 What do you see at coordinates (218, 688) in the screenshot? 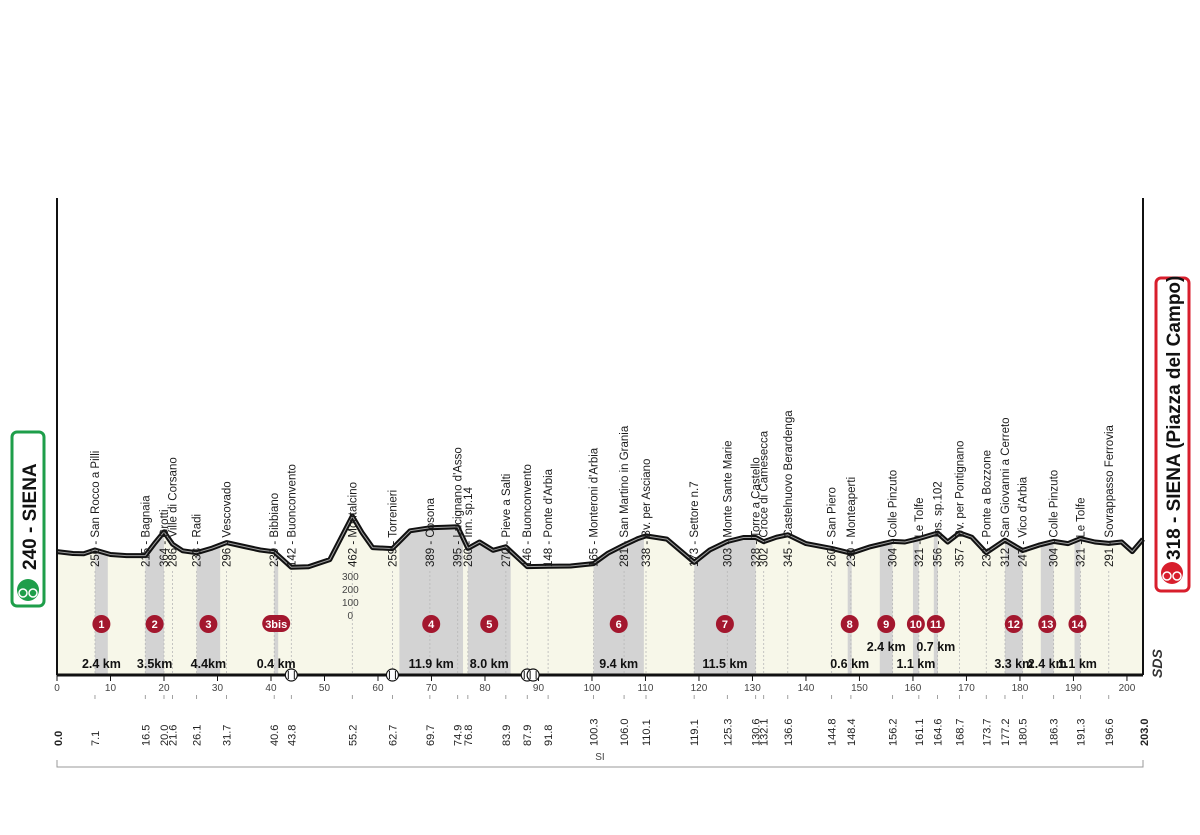
I see `km-tick-label: 30` at bounding box center [218, 688].